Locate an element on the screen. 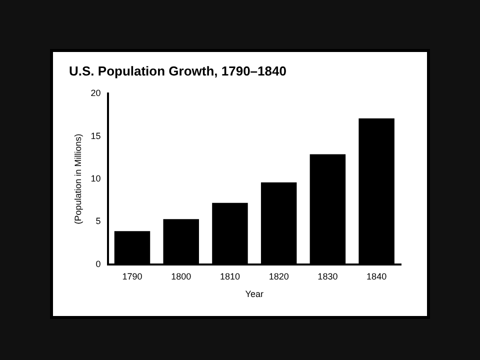 The width and height of the screenshot is (480, 360). y-tick-label: 20 is located at coordinates (95, 93).